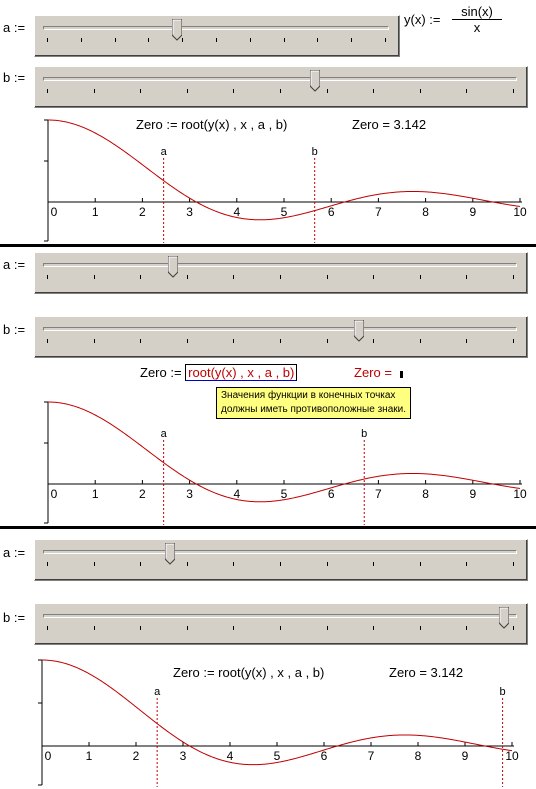 This screenshot has height=789, width=536. Describe the element at coordinates (241, 372) in the screenshot. I see `root-expression-error: root(y(x) , x , a , b)` at that location.